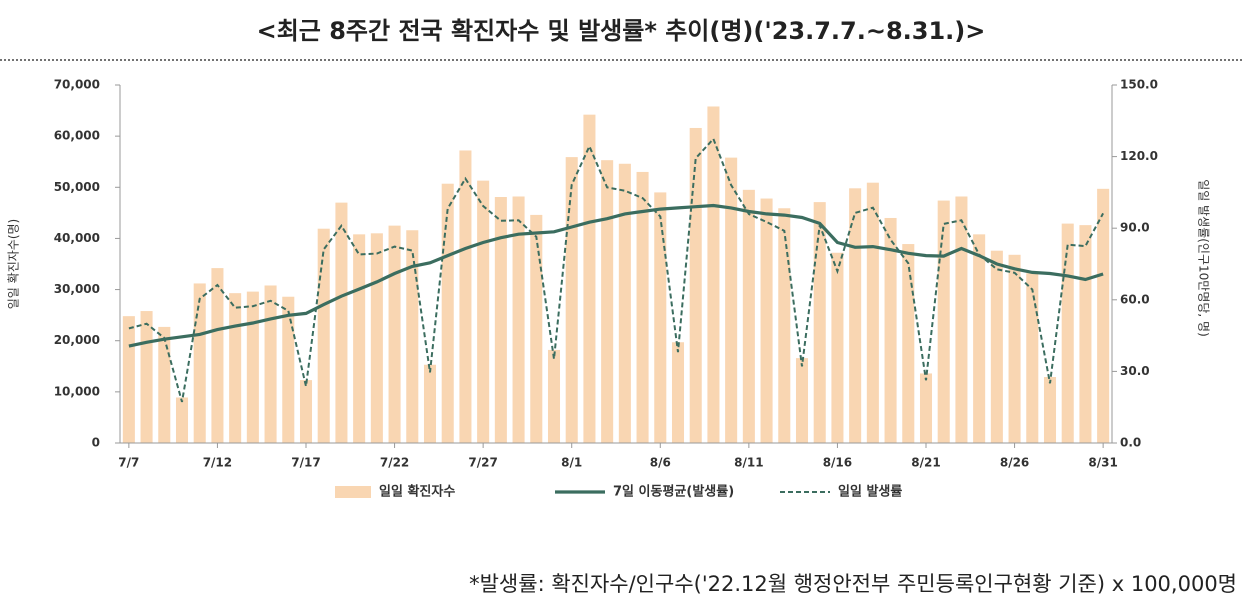  Describe the element at coordinates (925, 463) in the screenshot. I see `x-tick-label: 8/21` at that location.